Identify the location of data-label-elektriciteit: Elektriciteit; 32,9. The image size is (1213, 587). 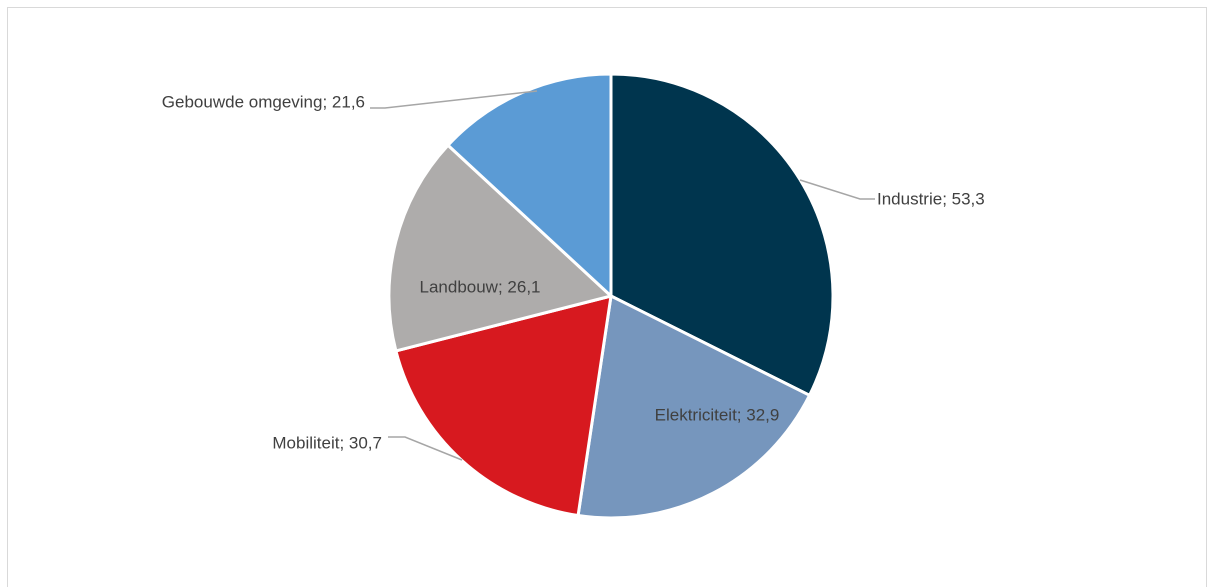
(717, 414).